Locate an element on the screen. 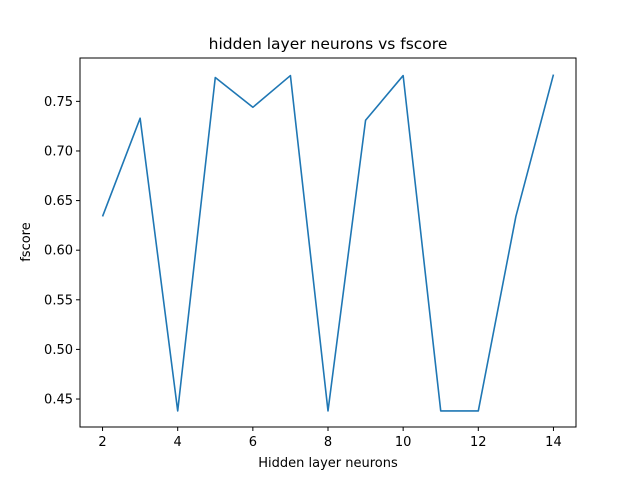 This screenshot has width=640, height=480. y-axis: 0.45 0.50 0.55 0.60 0.65 0.70 0.75 is located at coordinates (62, 251).